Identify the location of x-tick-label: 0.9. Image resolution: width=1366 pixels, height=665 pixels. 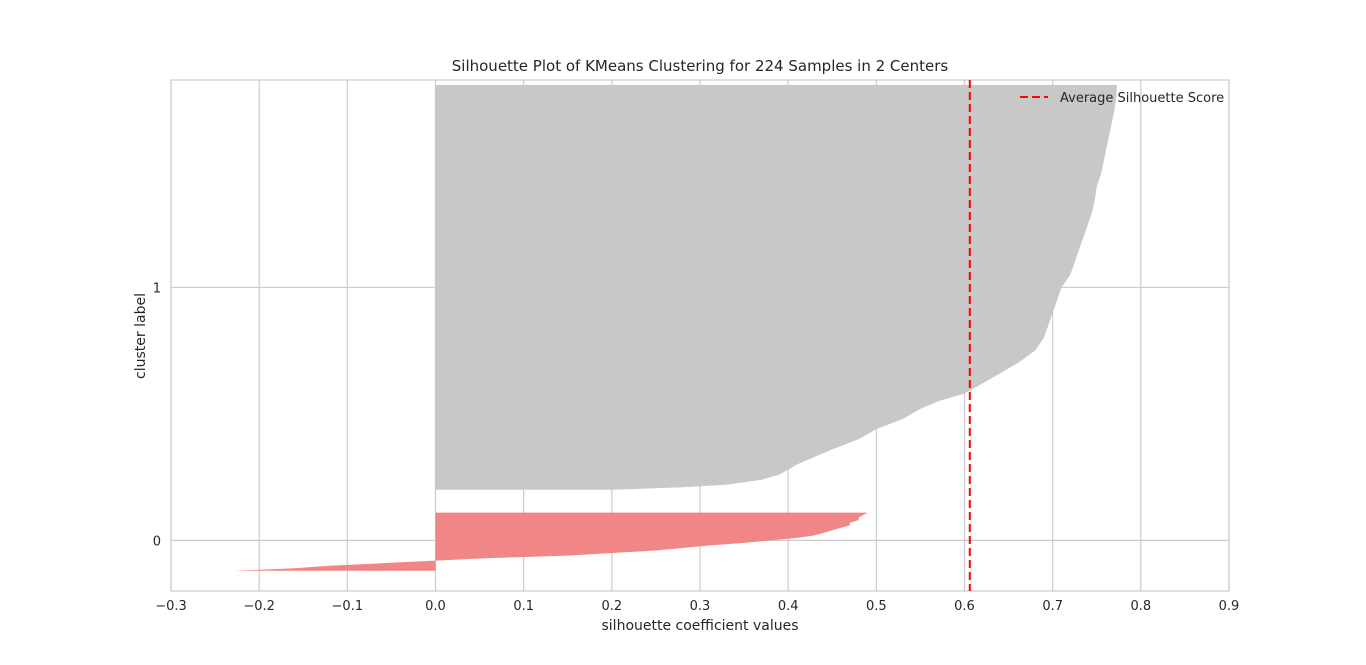
(1229, 606).